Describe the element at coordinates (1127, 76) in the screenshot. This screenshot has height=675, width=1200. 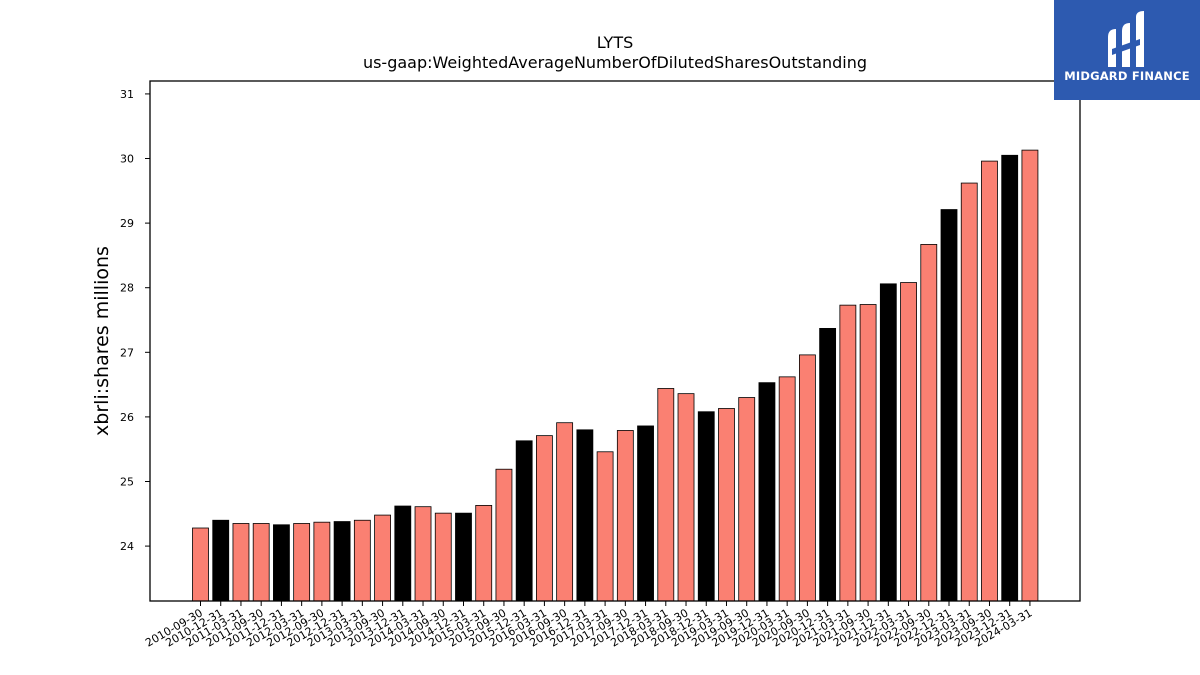
I see `logo-text: MIDGARD FINANCE` at that location.